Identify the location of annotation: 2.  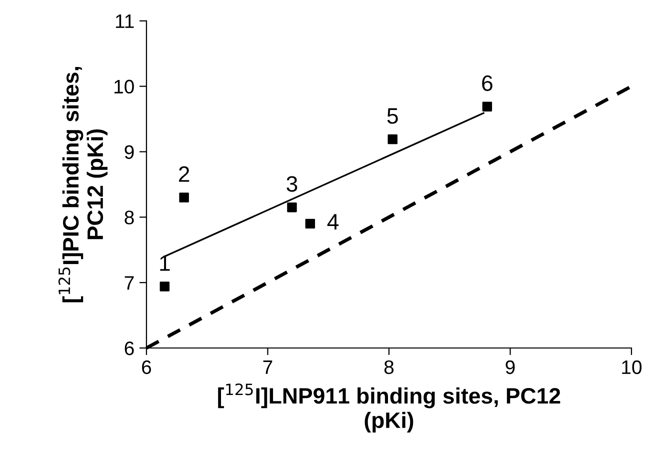
(184, 174).